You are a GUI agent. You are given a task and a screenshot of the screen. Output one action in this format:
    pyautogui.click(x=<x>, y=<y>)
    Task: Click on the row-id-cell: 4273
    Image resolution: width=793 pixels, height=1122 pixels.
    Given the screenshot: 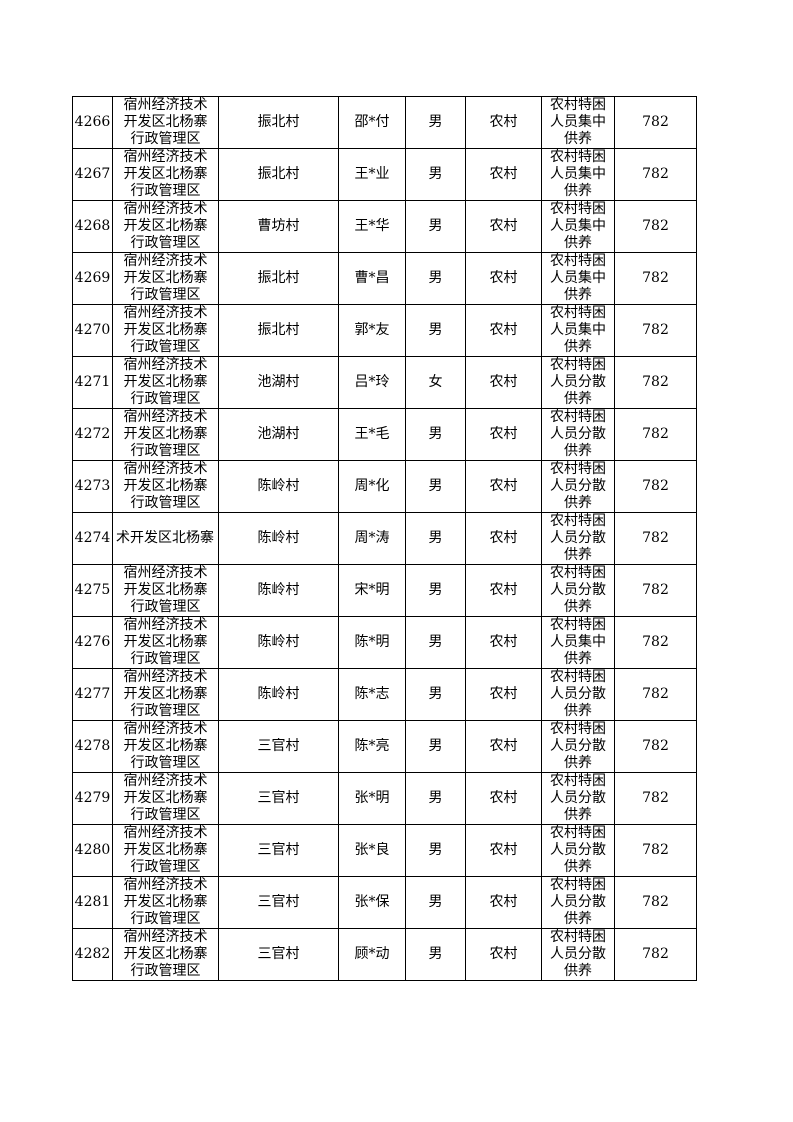 What is the action you would take?
    pyautogui.click(x=92, y=486)
    